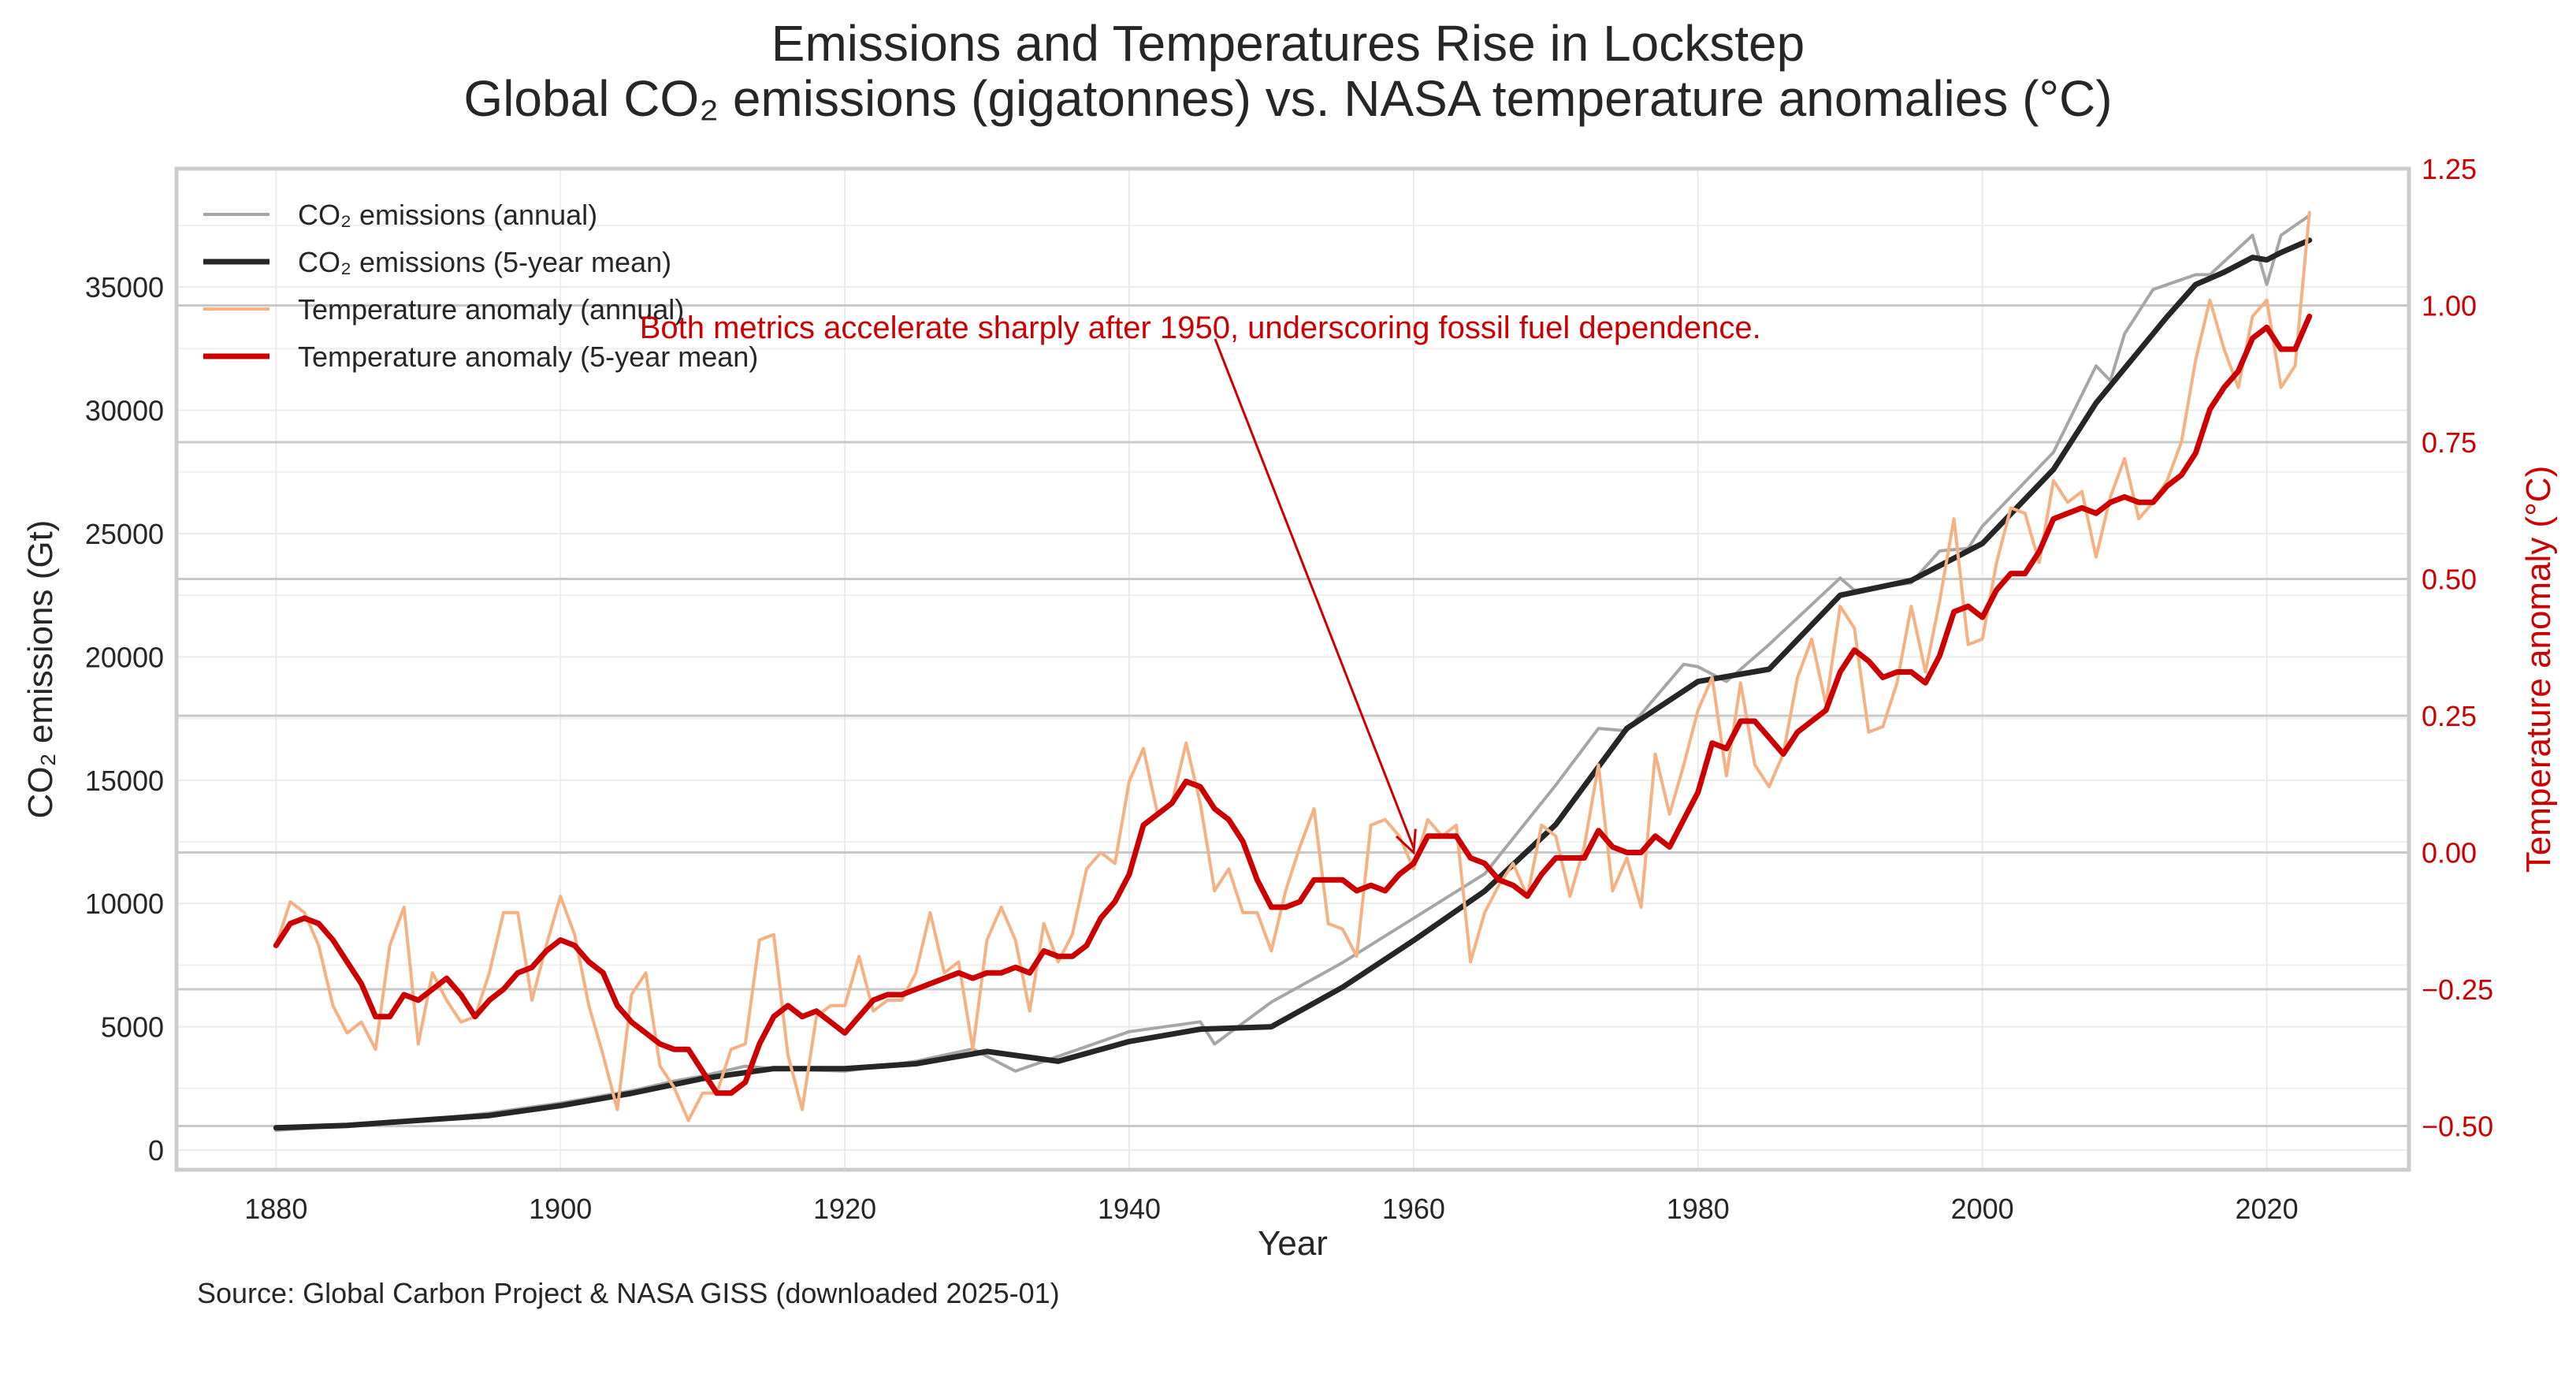 Image resolution: width=2576 pixels, height=1381 pixels. I want to click on y-left-tick-label: 20000, so click(124, 657).